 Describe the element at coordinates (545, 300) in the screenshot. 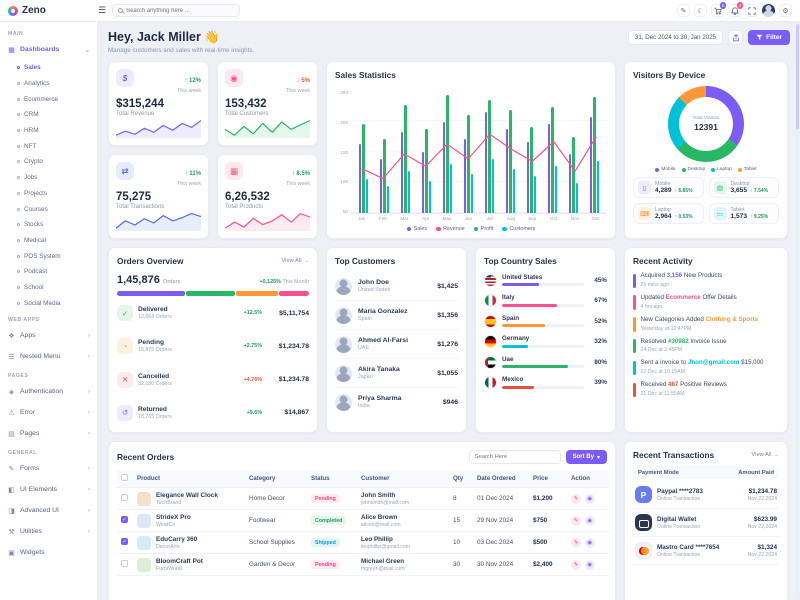

I see `country-row: Italy 67%` at that location.